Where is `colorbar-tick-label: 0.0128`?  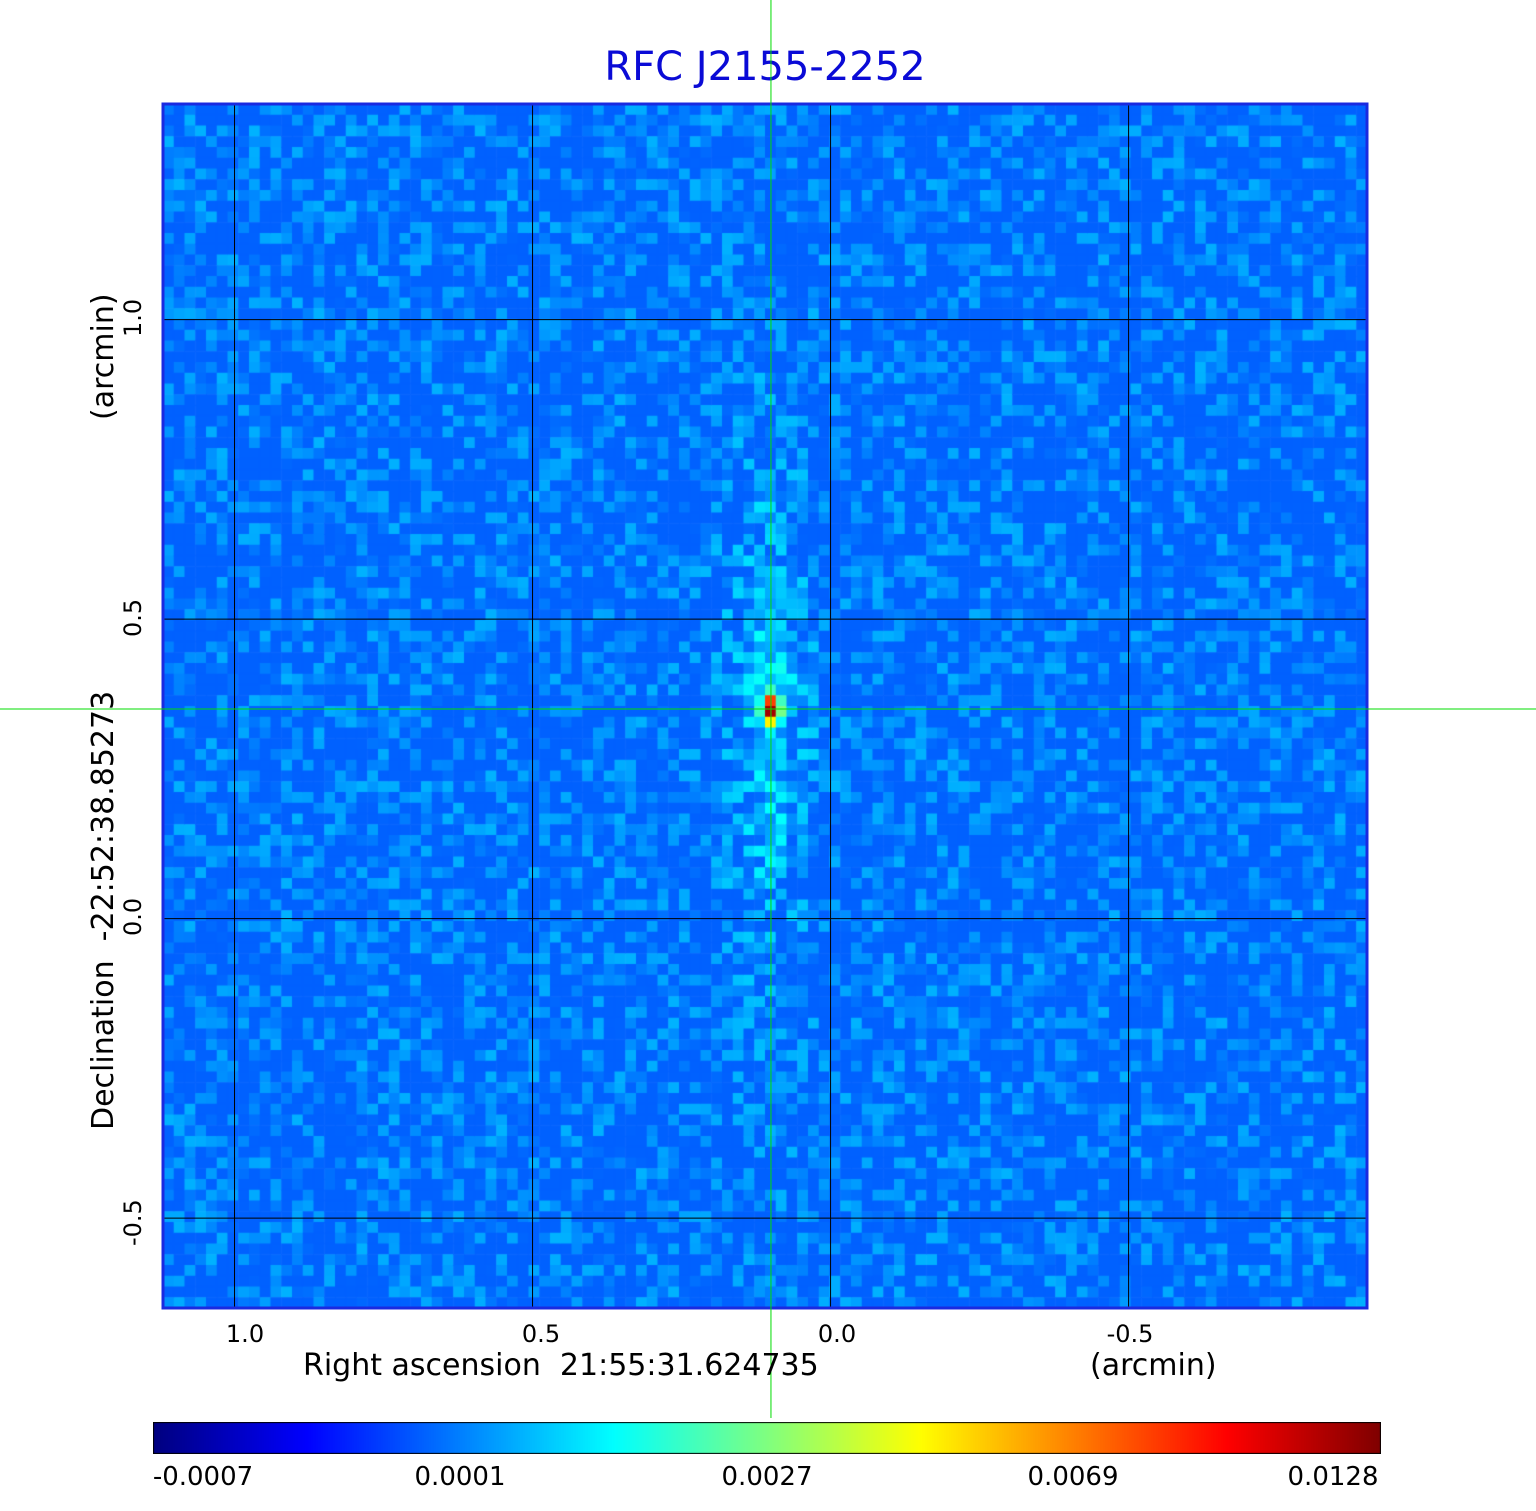
colorbar-tick-label: 0.0128 is located at coordinates (1333, 1477).